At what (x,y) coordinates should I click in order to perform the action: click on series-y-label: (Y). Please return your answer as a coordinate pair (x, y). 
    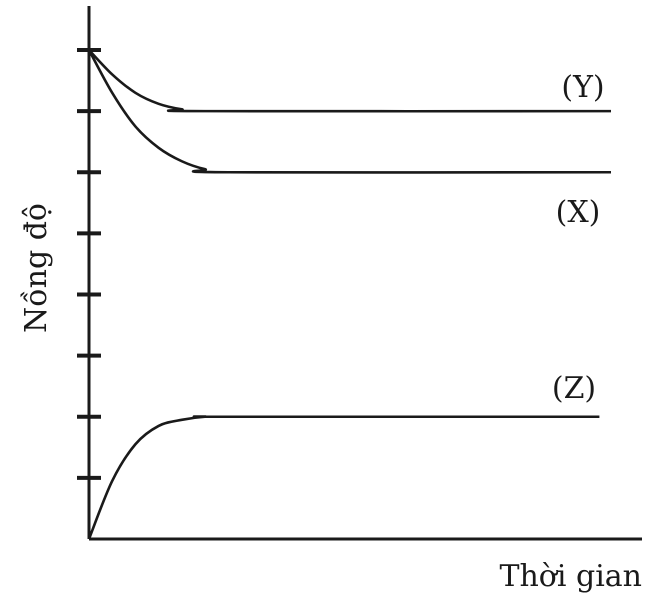
    Looking at the image, I should click on (582, 87).